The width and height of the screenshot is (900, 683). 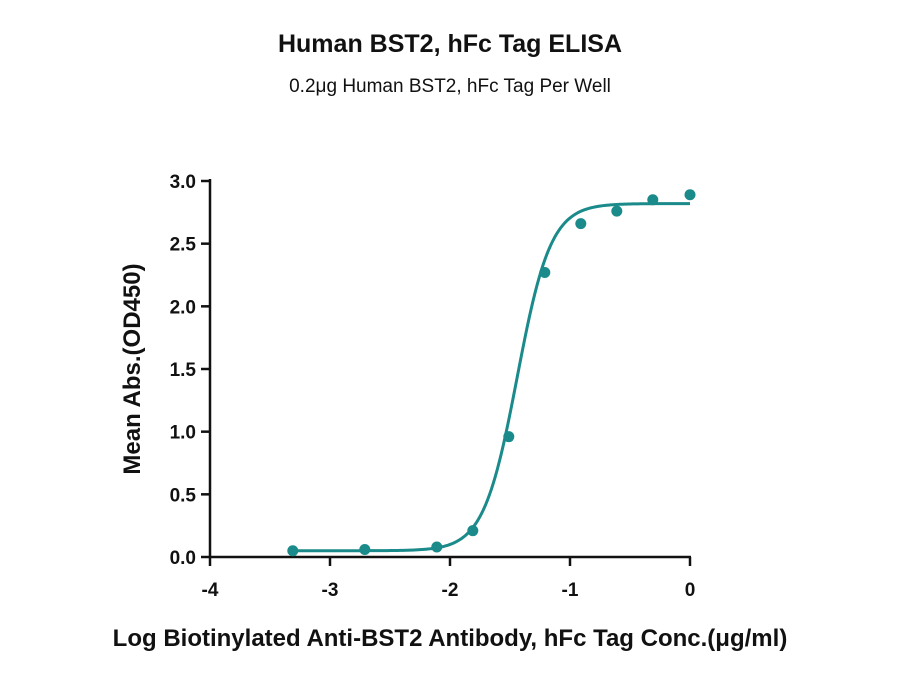 What do you see at coordinates (183, 307) in the screenshot?
I see `y-tick-label: 2.0` at bounding box center [183, 307].